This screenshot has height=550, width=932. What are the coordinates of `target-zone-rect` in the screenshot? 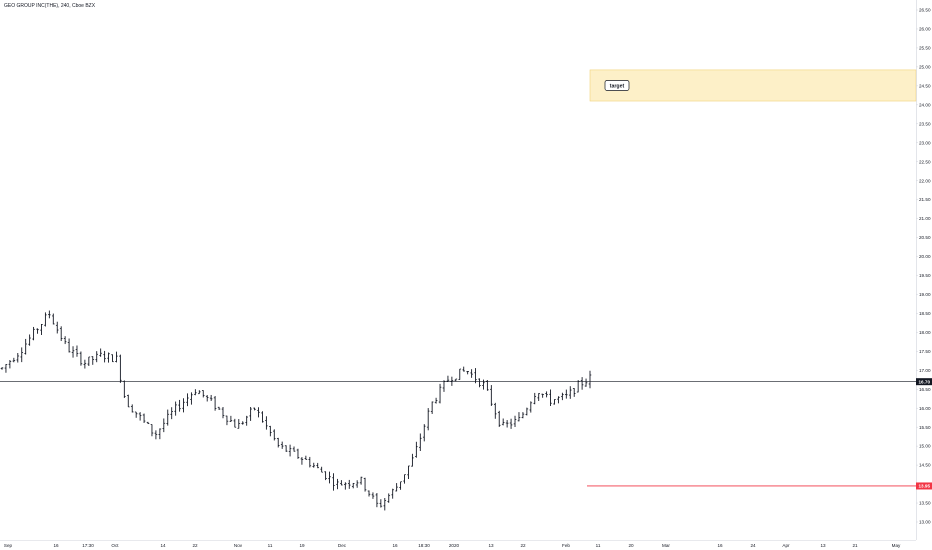 It's located at (753, 85).